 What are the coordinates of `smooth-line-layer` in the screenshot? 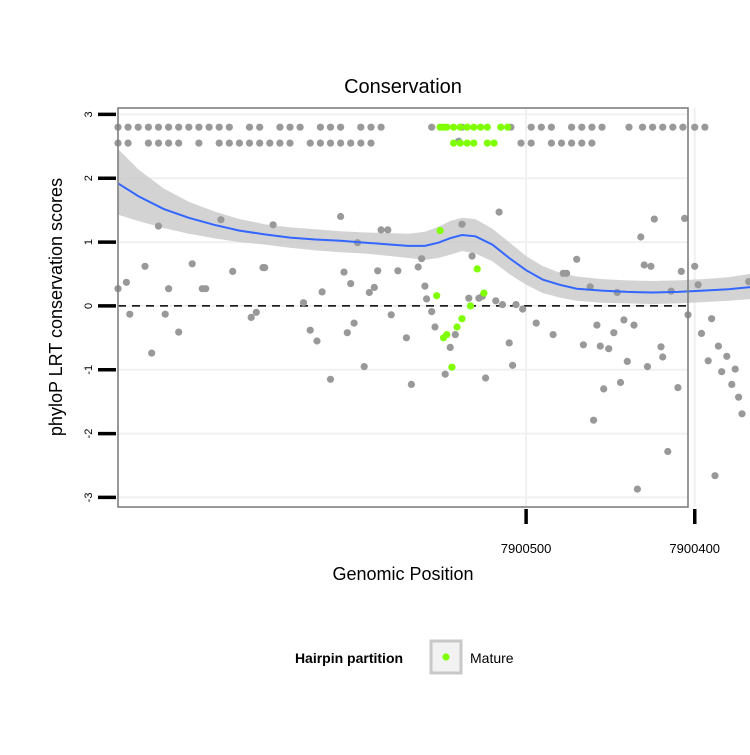 It's located at (433, 238).